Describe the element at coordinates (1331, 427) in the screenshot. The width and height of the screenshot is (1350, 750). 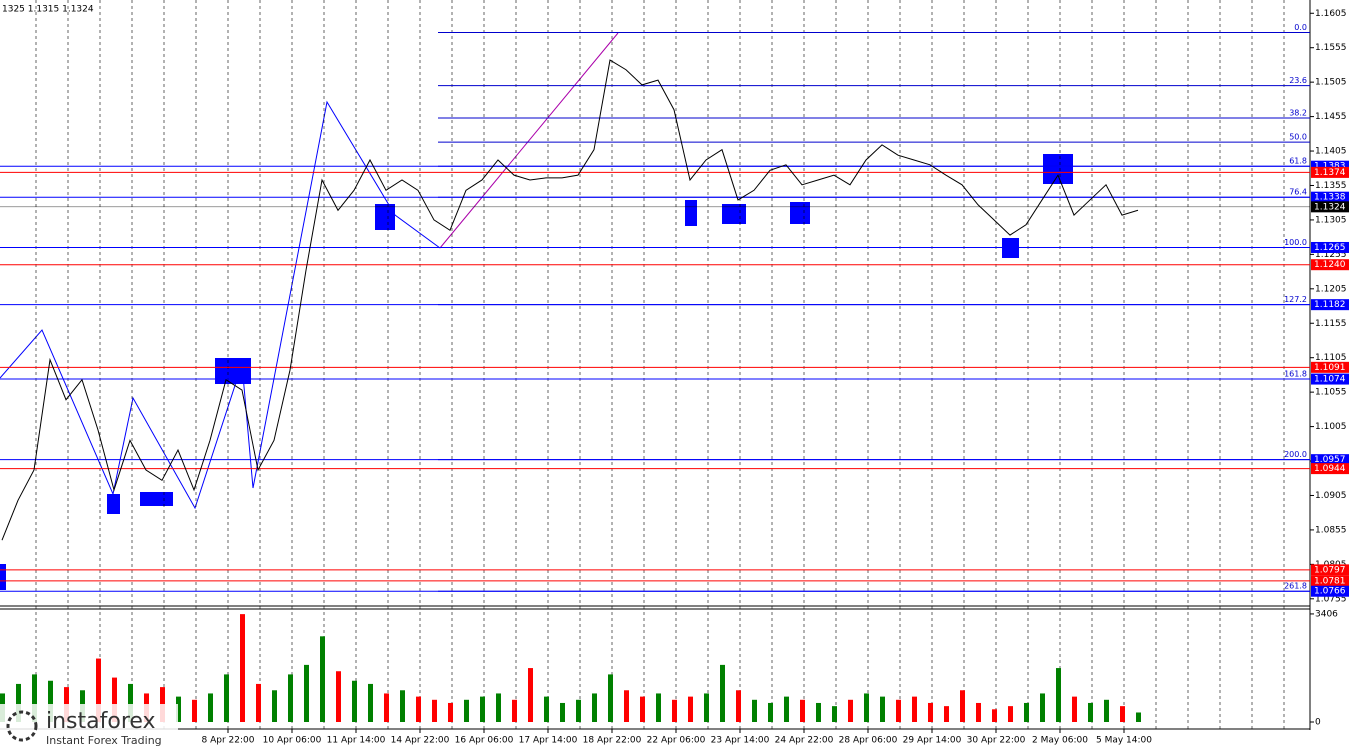
I see `y-tick-label: 1.1005` at that location.